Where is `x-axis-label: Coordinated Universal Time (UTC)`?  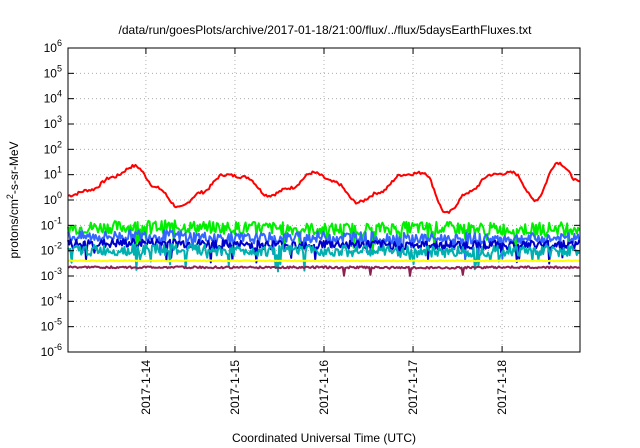
x-axis-label: Coordinated Universal Time (UTC) is located at coordinates (324, 438).